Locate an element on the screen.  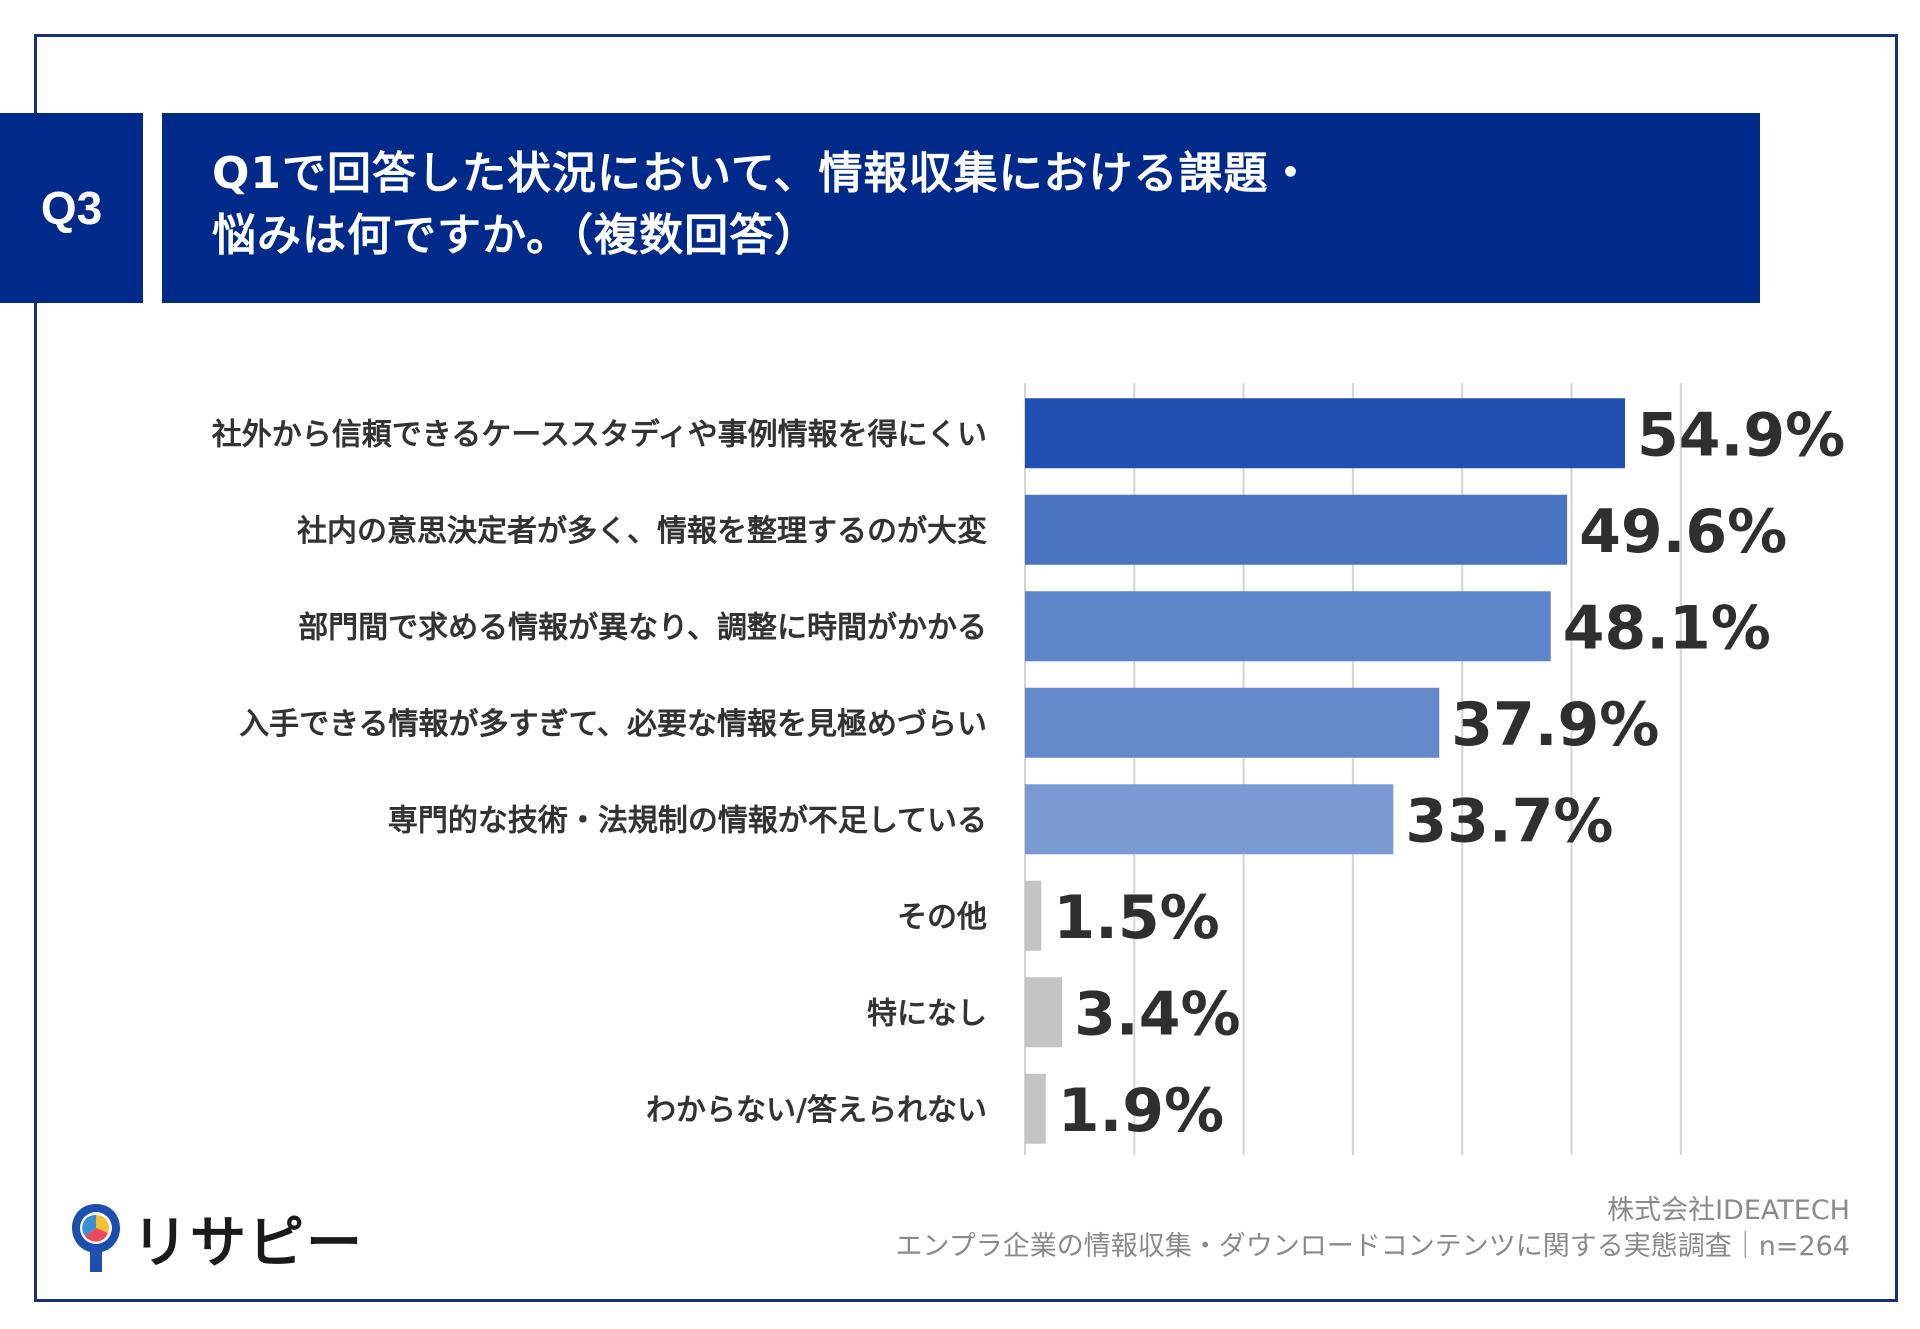
category-label: 社外から信頼できるケーススタディや事例情報を得にくい is located at coordinates (599, 434).